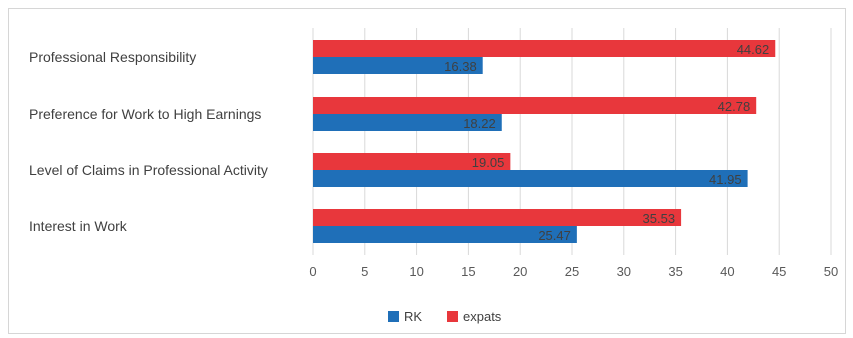 The height and width of the screenshot is (338, 853). Describe the element at coordinates (520, 271) in the screenshot. I see `x-tick-label: 20` at that location.